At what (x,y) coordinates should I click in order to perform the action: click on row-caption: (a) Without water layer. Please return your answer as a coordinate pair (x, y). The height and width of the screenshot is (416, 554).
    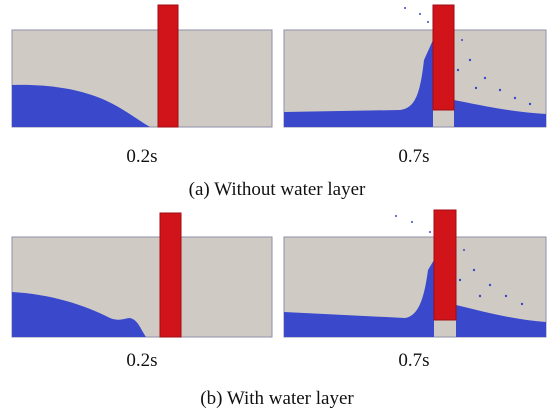
    Looking at the image, I should click on (277, 189).